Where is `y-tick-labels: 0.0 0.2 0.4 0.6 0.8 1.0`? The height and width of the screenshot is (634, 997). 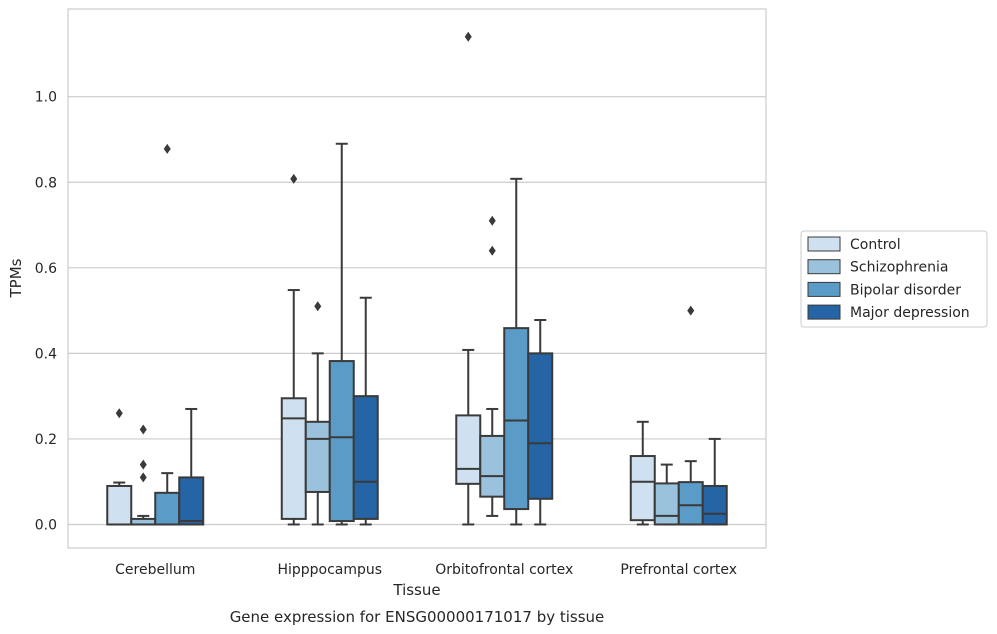 y-tick-labels: 0.0 0.2 0.4 0.6 0.8 1.0 is located at coordinates (46, 312).